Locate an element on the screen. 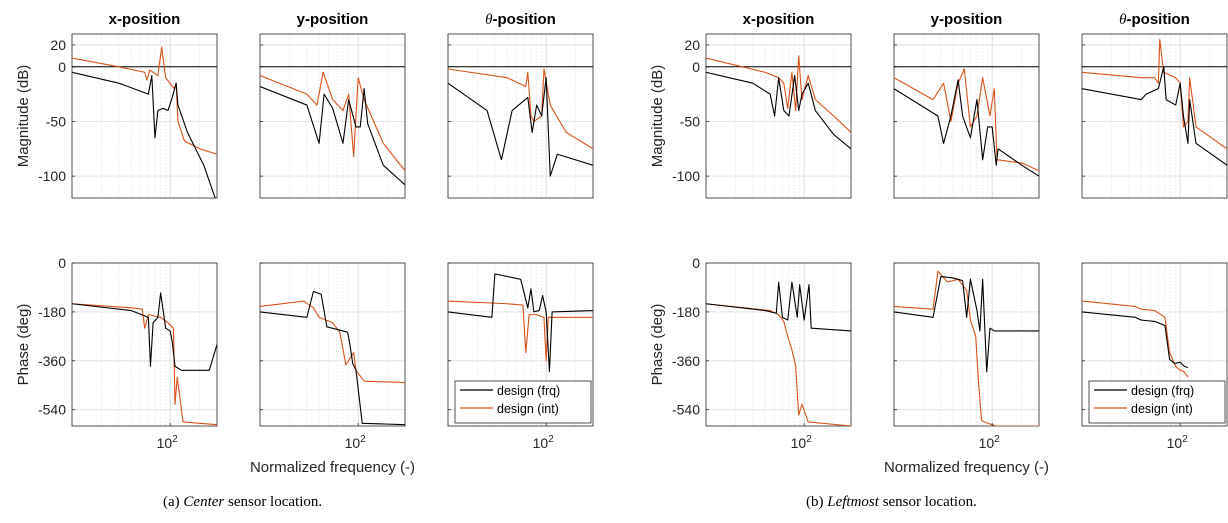  caption-b-emph: Leftmost is located at coordinates (853, 502).